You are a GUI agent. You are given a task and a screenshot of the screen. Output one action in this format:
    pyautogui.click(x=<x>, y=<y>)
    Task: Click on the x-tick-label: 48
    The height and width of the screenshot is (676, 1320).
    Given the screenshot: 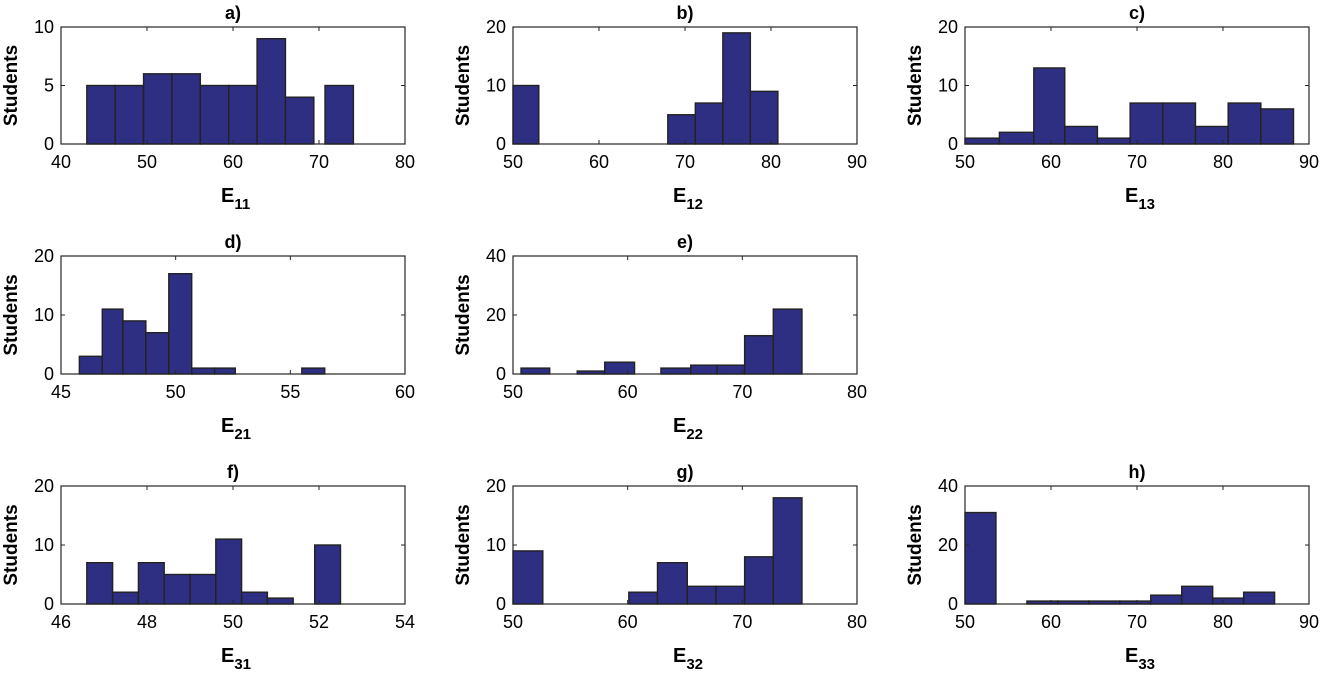 What is the action you would take?
    pyautogui.click(x=147, y=622)
    